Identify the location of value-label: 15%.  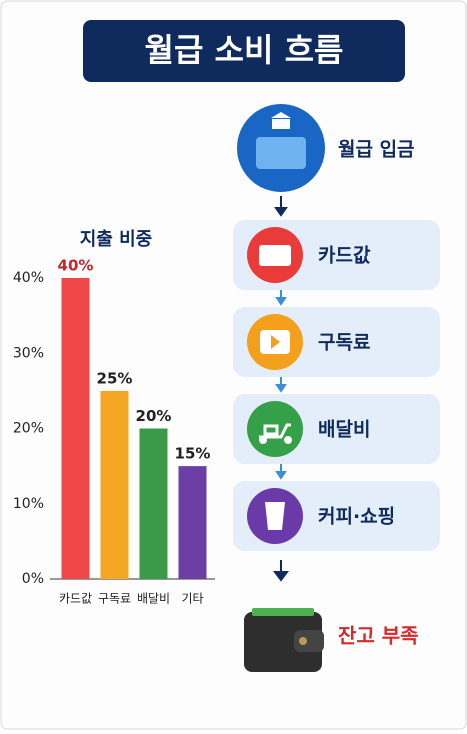
(193, 454).